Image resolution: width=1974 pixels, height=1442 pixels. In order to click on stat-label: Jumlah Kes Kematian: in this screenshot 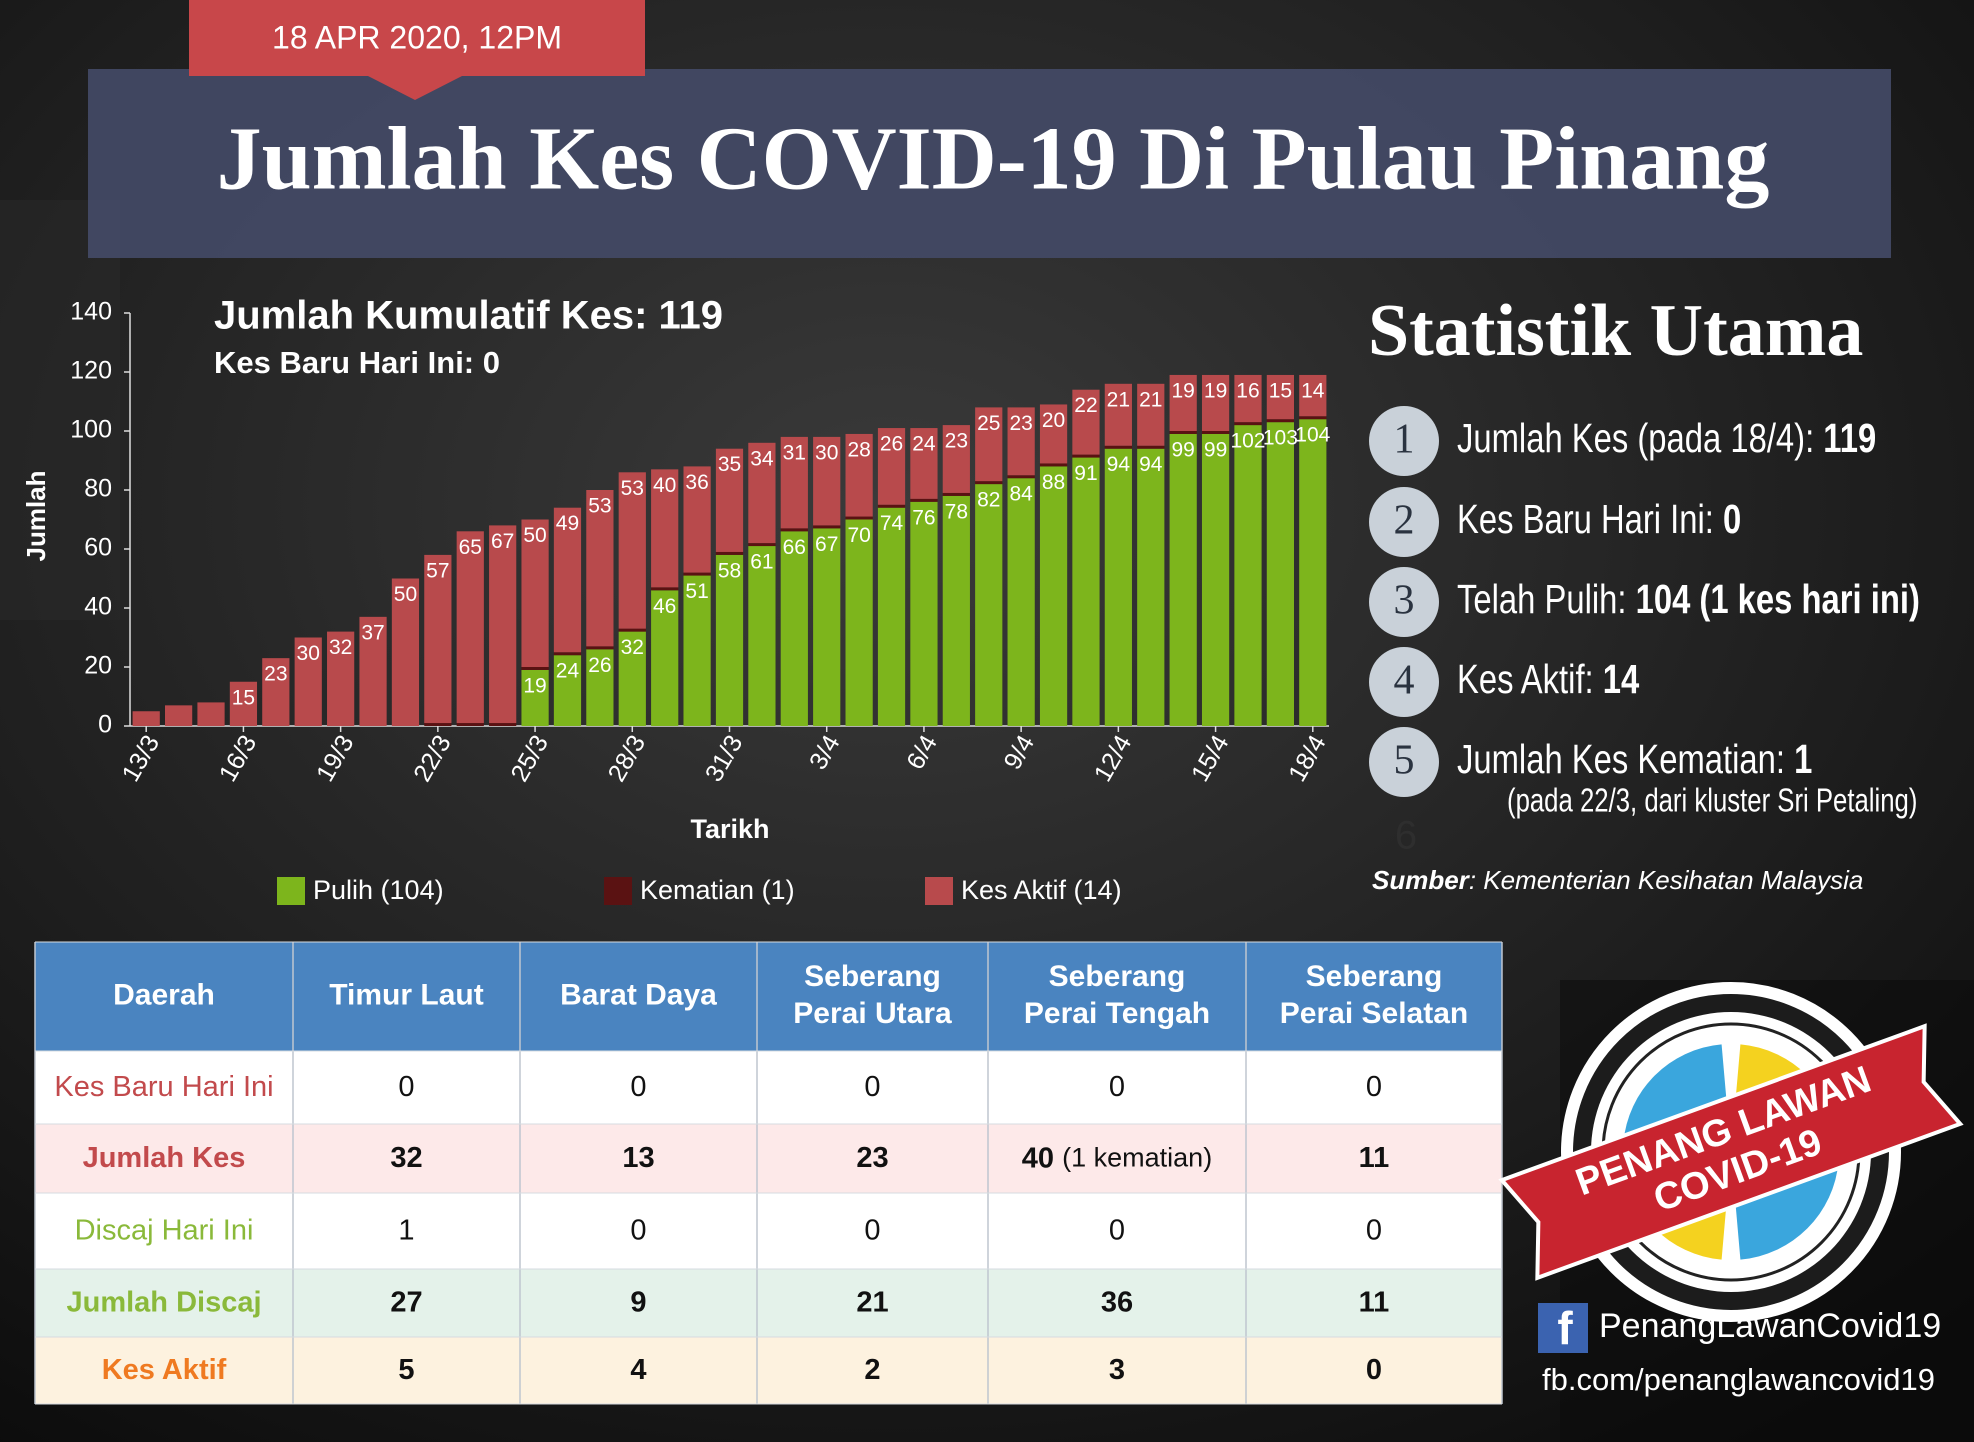, I will do `click(1621, 758)`.